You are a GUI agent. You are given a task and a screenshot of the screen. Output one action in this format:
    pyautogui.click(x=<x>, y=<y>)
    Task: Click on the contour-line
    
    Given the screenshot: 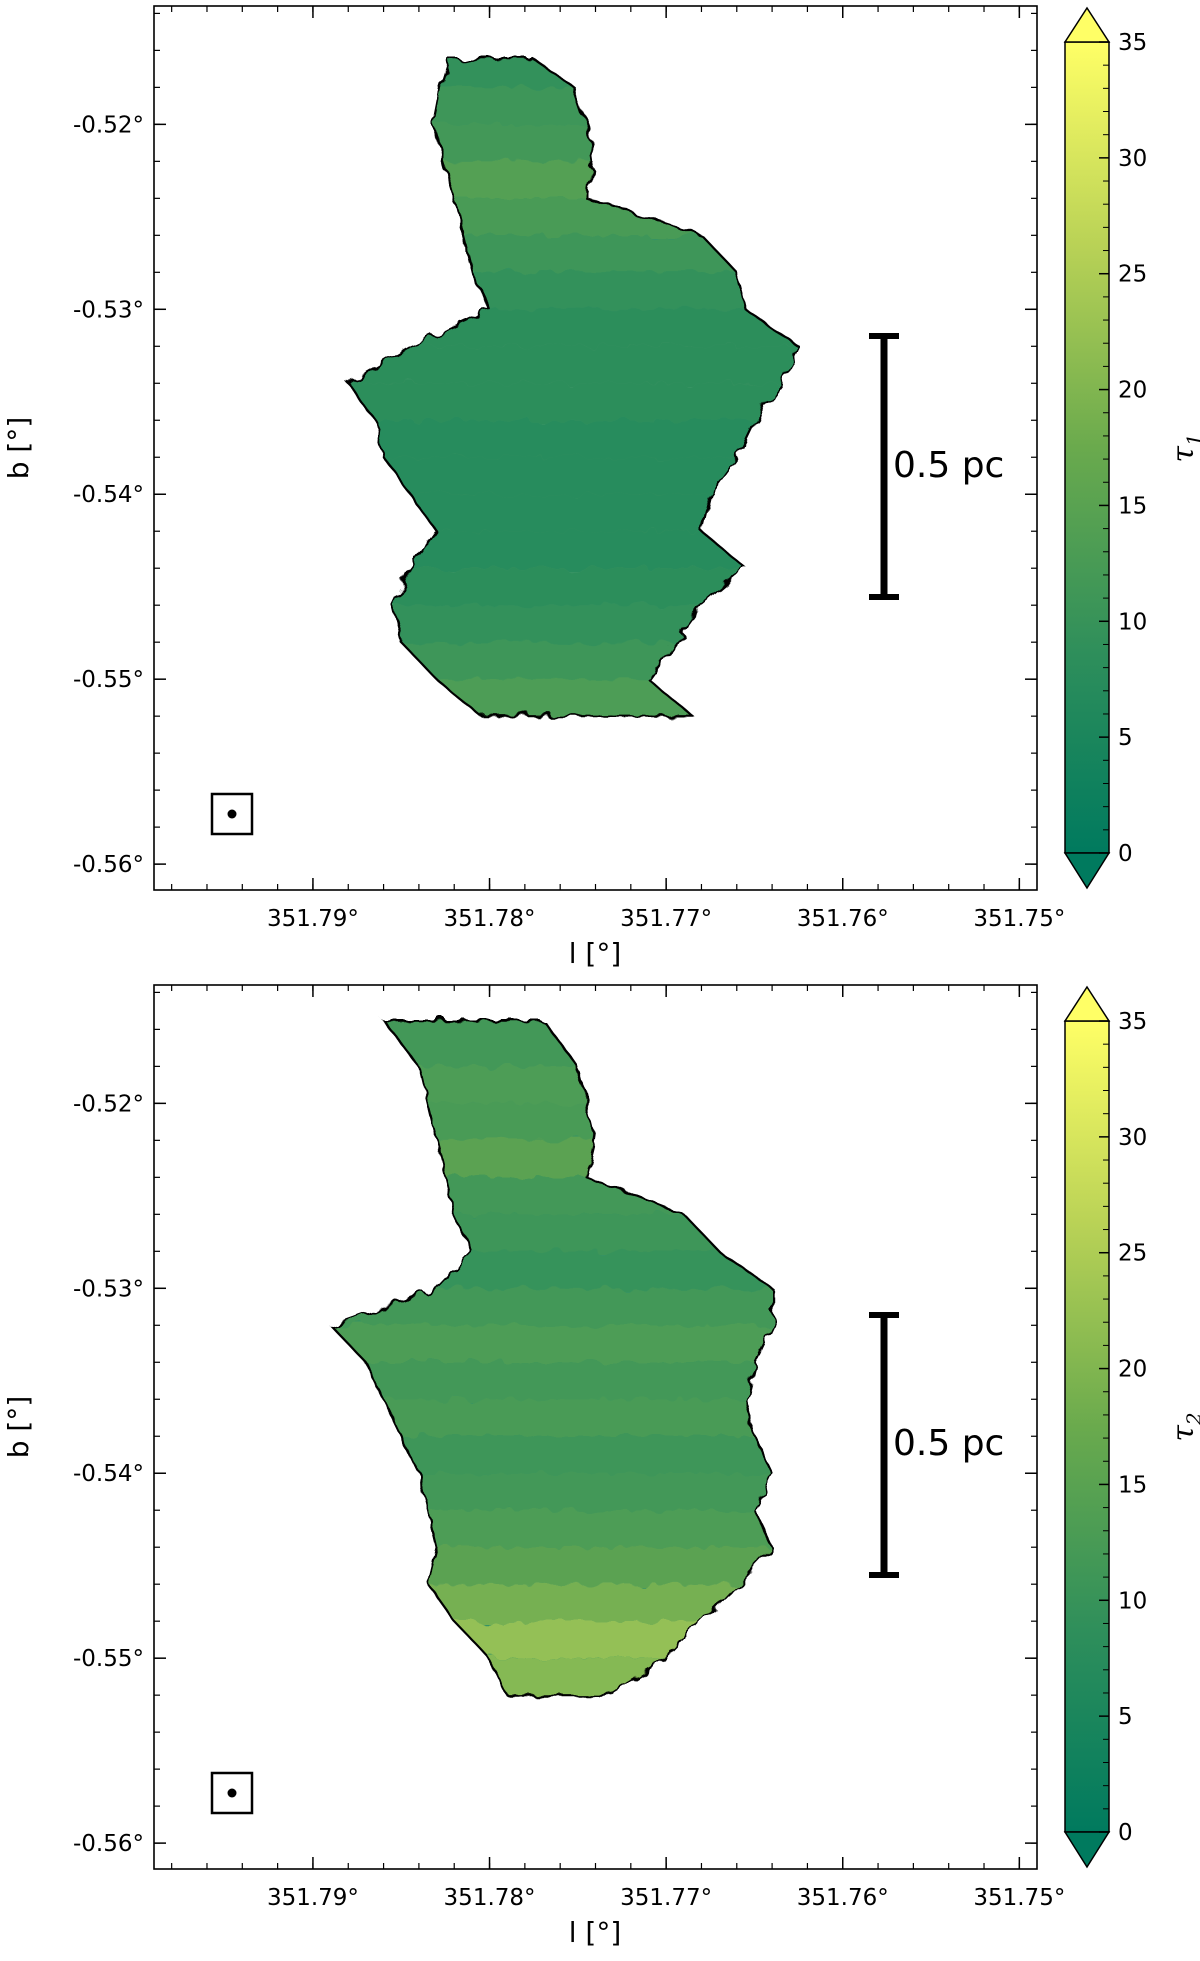 What is the action you would take?
    pyautogui.click(x=551, y=1357)
    